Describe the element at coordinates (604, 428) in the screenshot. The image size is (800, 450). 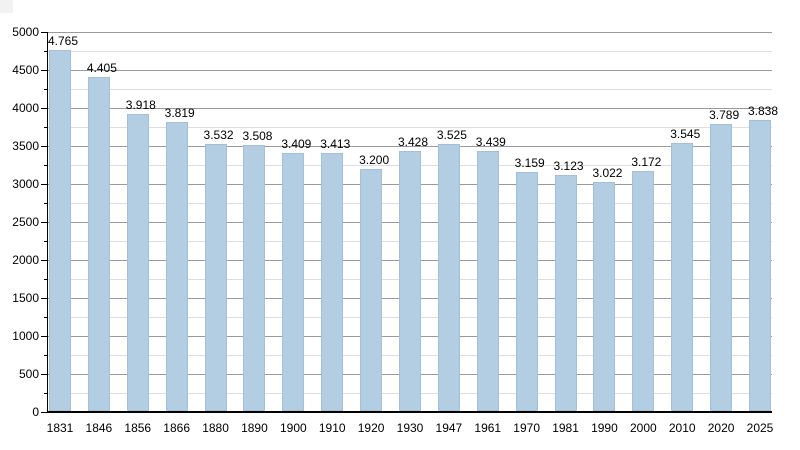
I see `x-axis-tick-label: 1990` at that location.